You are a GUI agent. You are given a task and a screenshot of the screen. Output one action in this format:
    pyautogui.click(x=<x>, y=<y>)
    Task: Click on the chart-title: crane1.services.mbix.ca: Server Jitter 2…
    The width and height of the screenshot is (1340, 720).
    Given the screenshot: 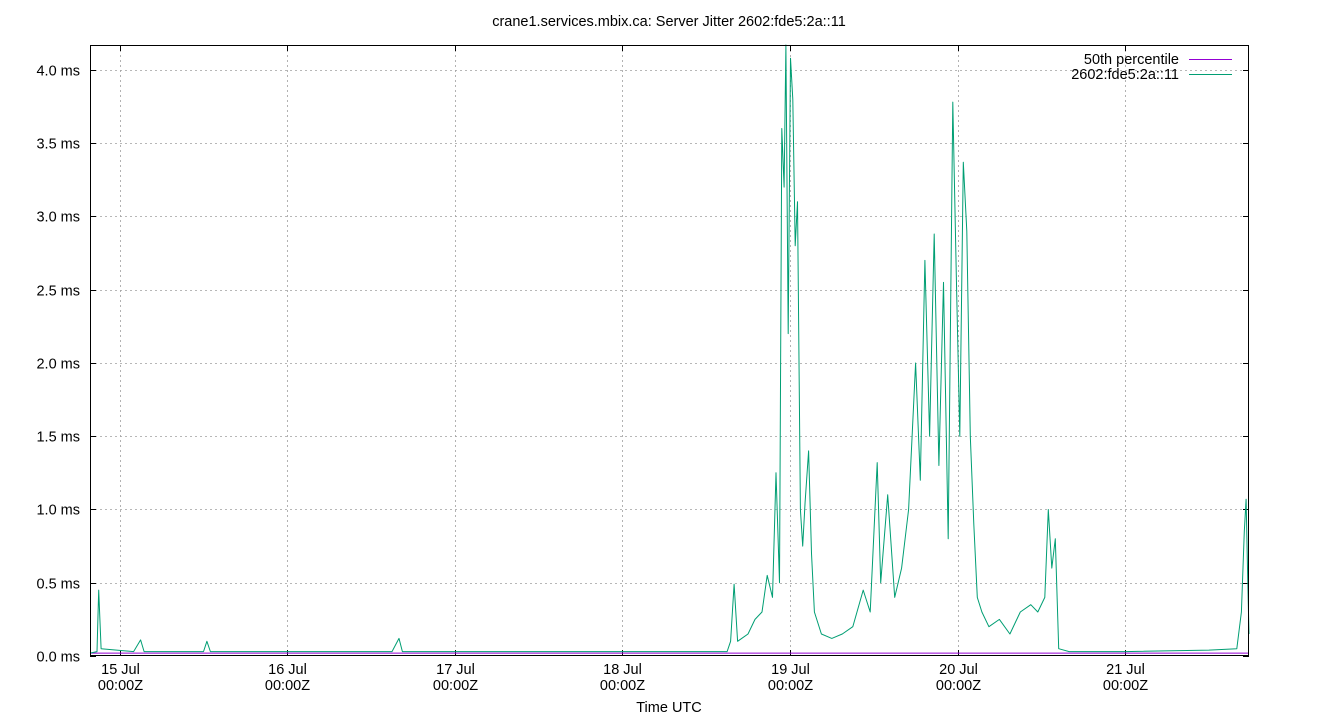 What is the action you would take?
    pyautogui.click(x=669, y=22)
    